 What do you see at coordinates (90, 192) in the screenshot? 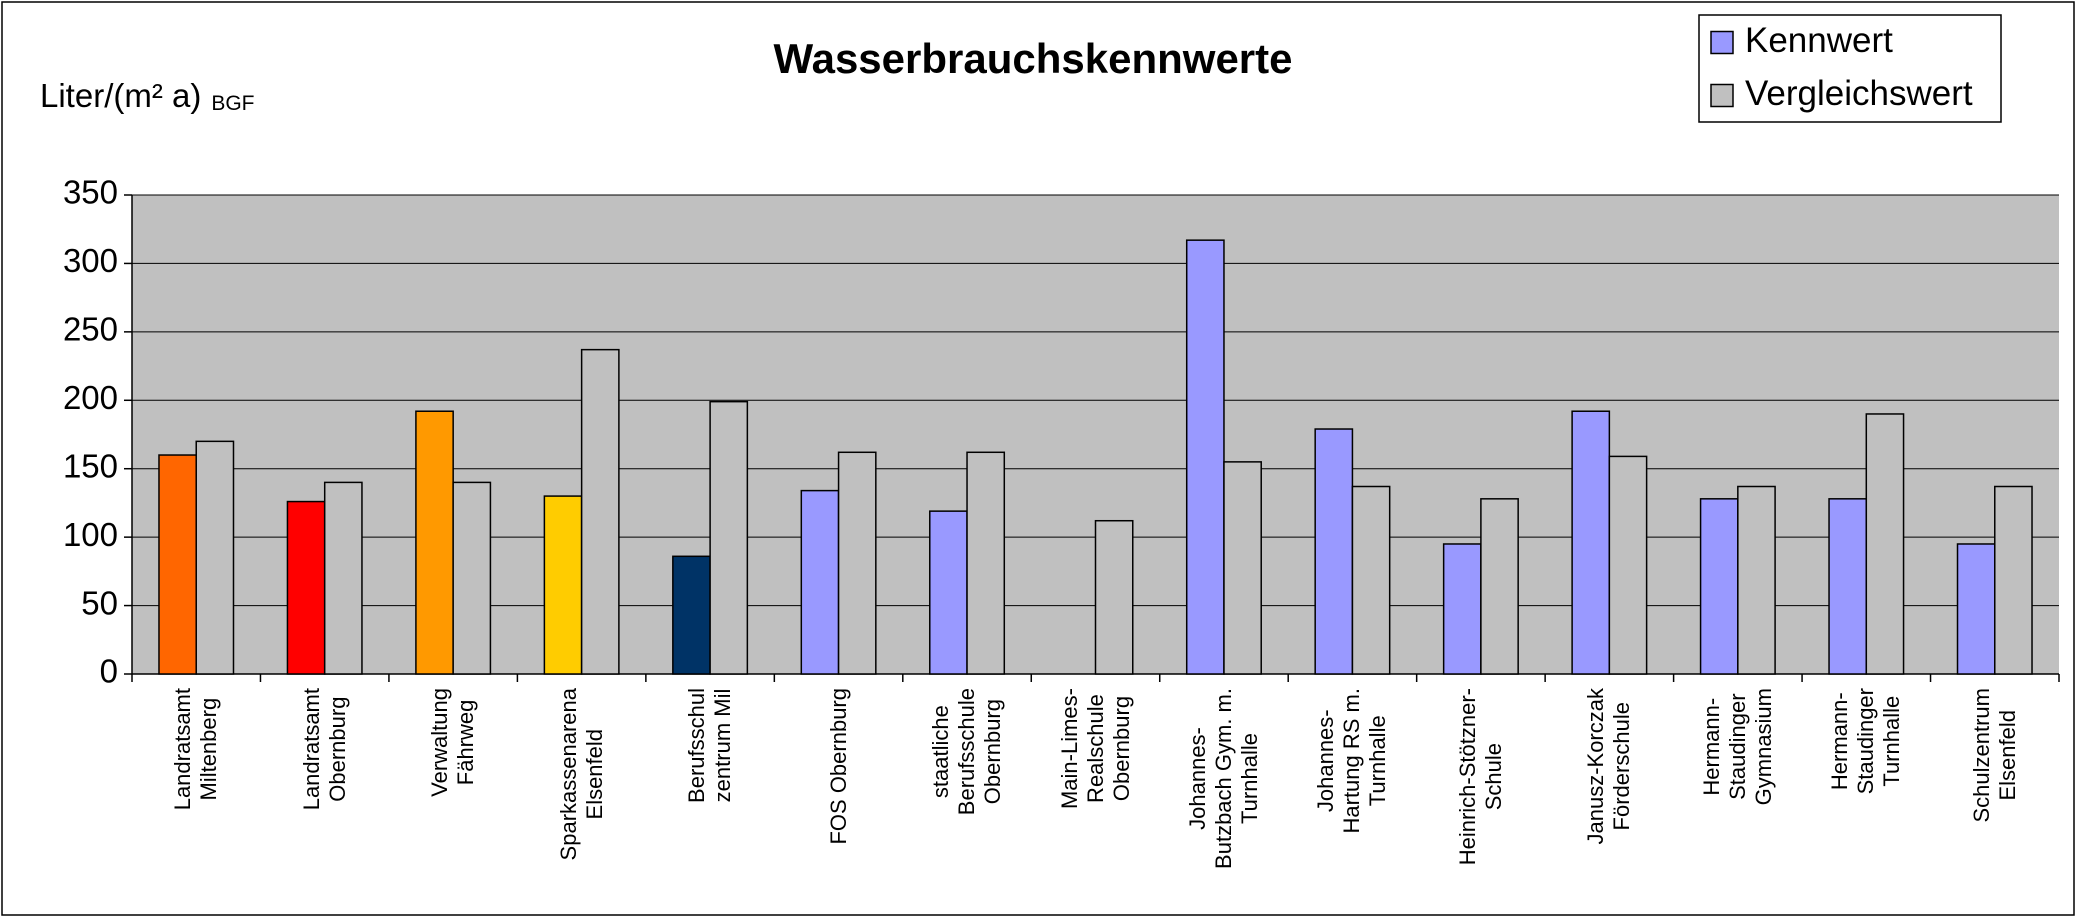
I see `y-tick-label: 350` at bounding box center [90, 192].